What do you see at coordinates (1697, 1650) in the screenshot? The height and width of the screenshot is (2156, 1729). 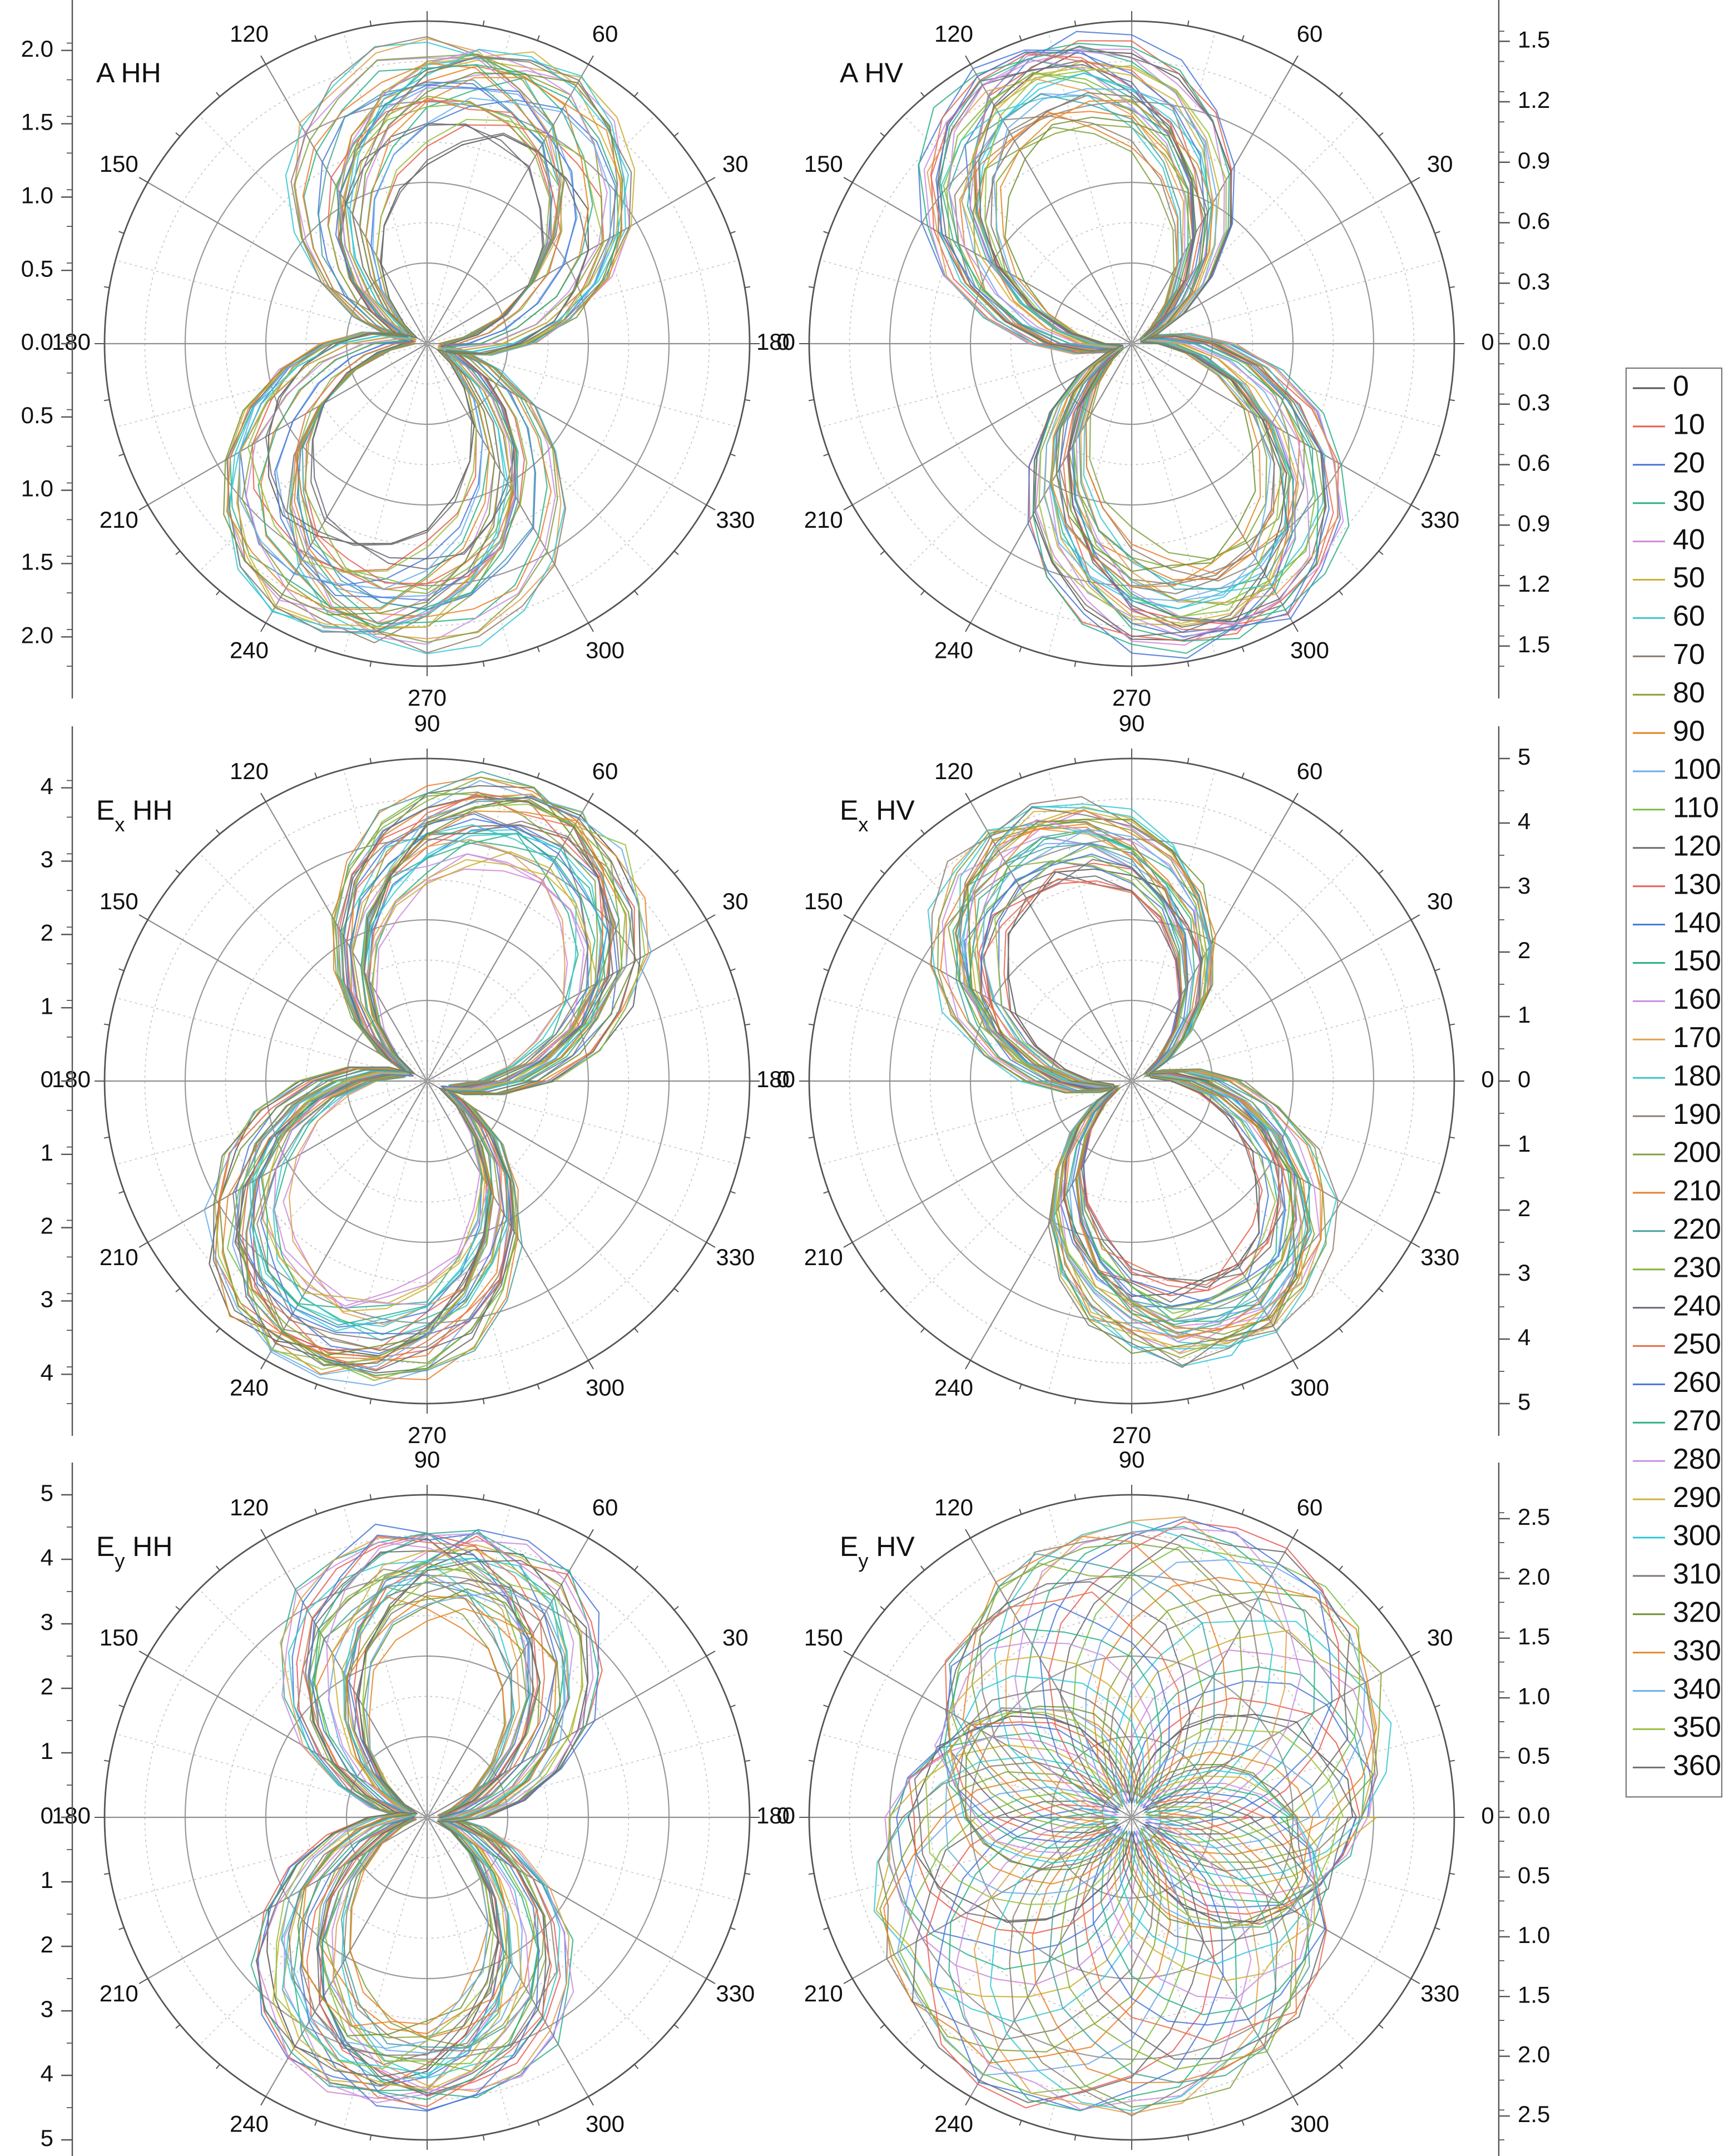 I see `legend-label: 330` at bounding box center [1697, 1650].